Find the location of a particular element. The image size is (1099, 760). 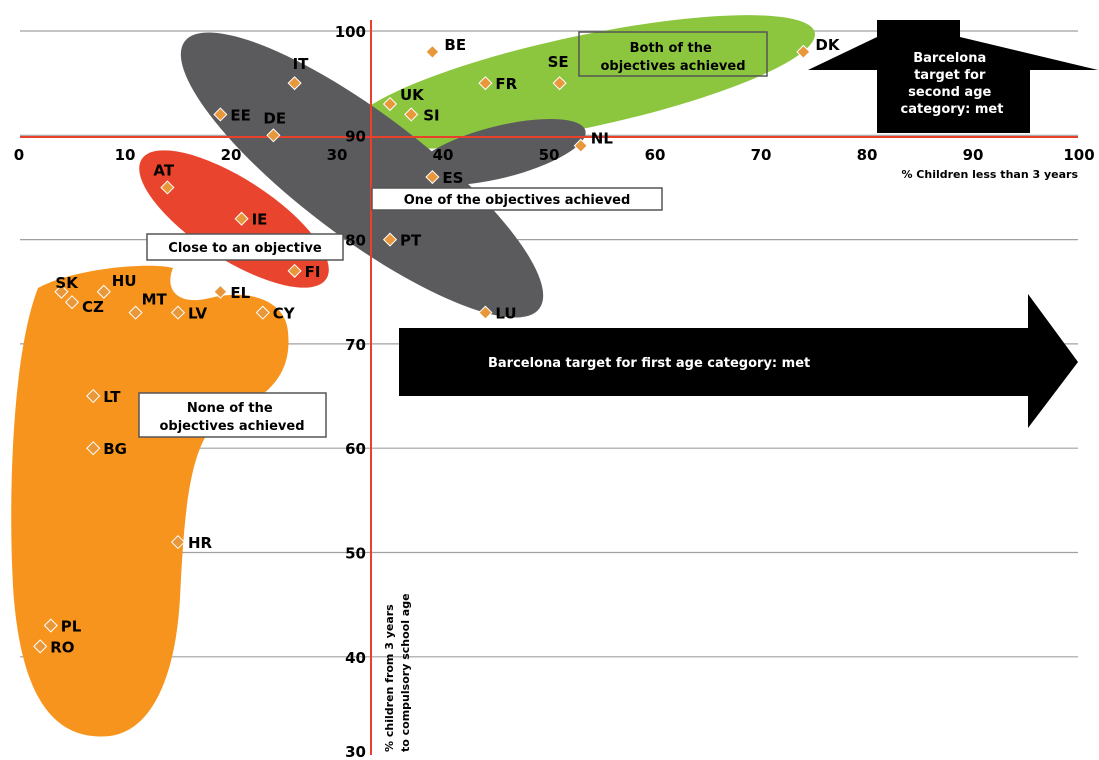

gray-label-box is located at coordinates (517, 199).